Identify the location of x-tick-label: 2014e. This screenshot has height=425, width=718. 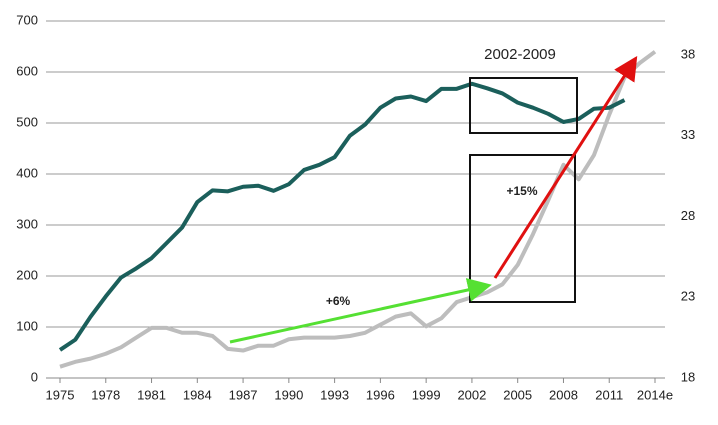
(655, 394).